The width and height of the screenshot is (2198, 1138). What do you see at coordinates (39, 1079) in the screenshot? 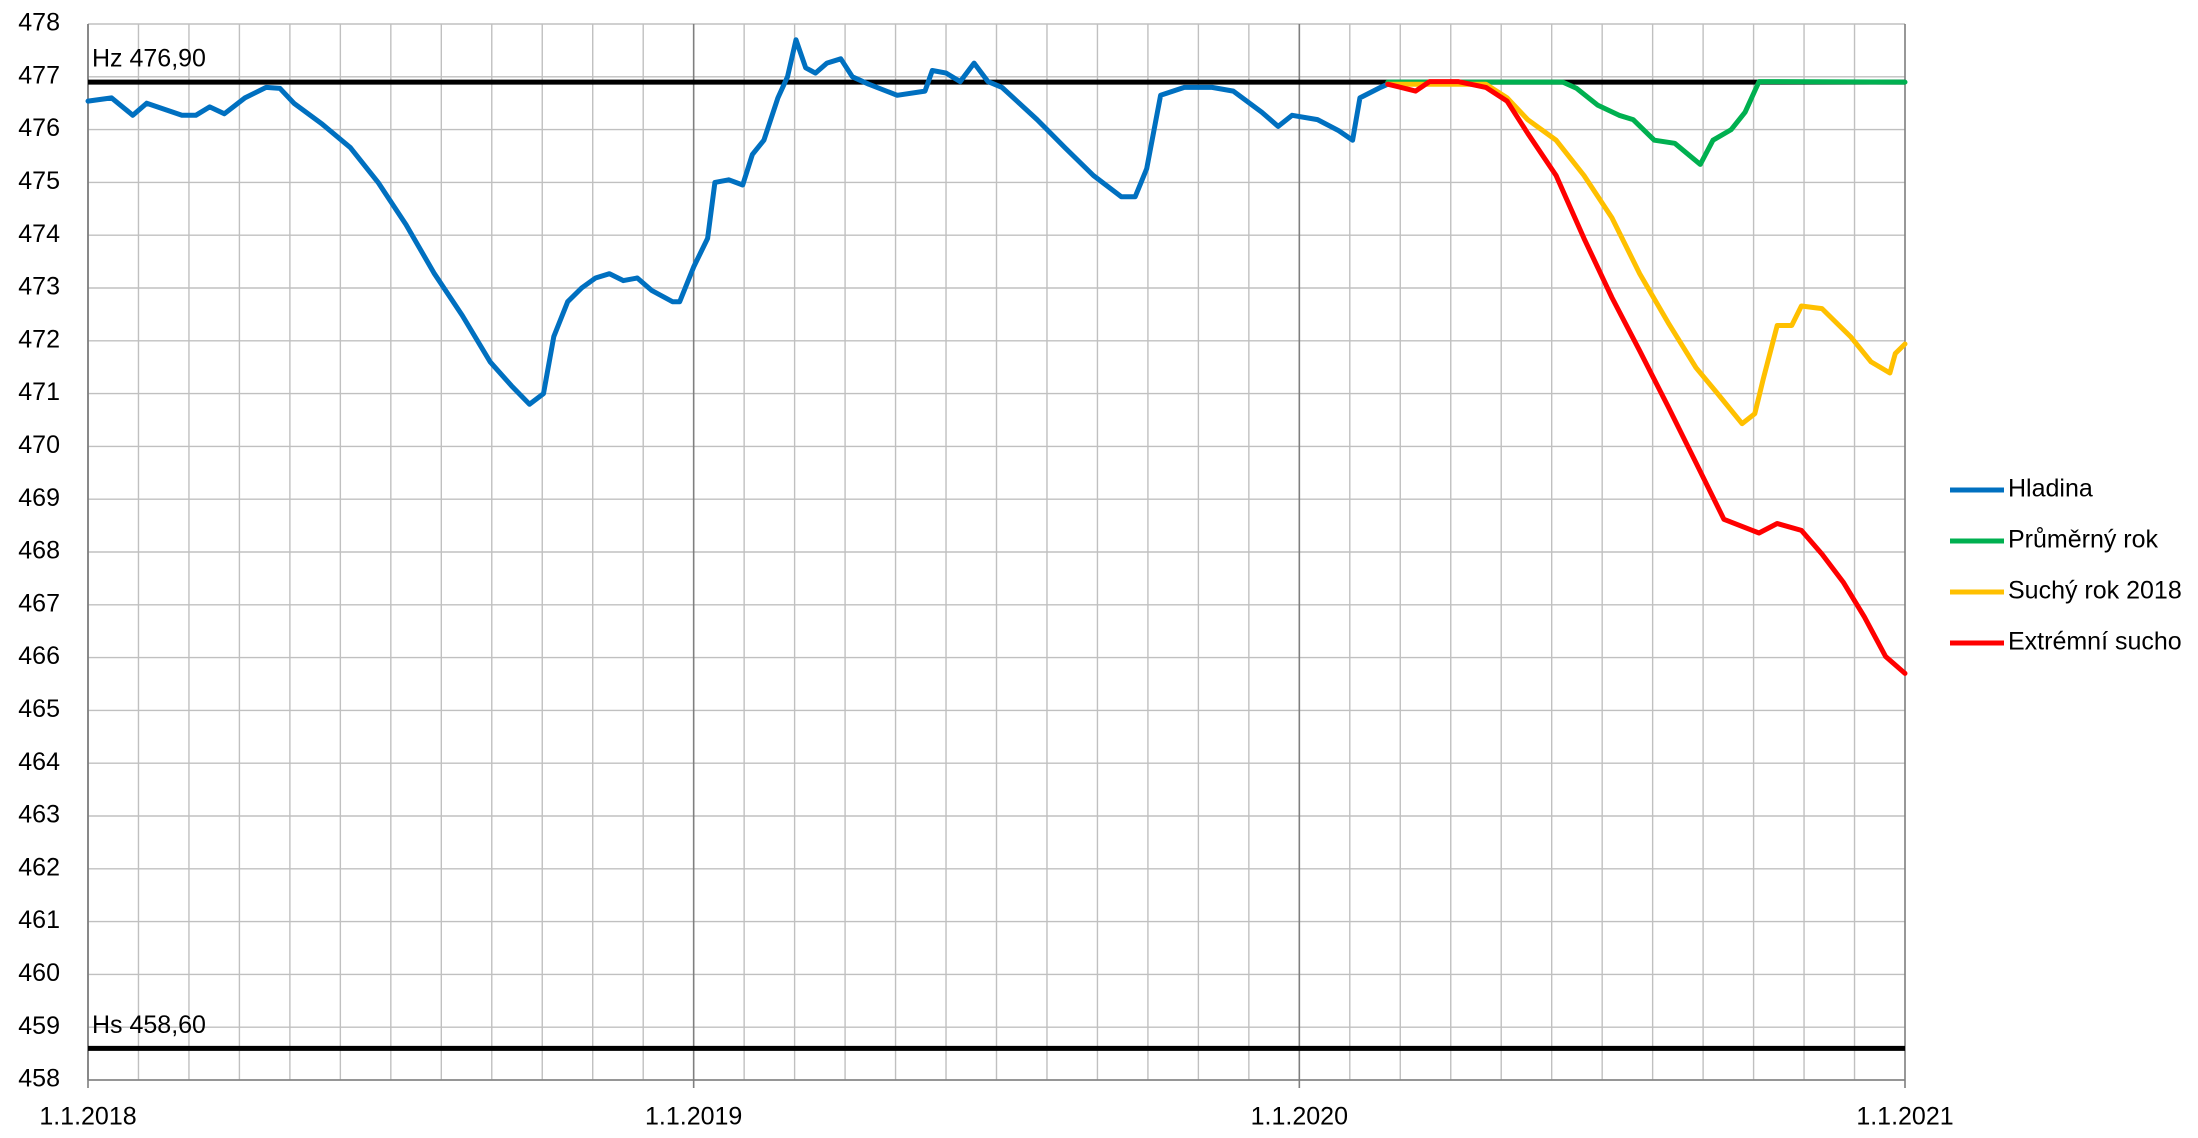
I see `y-tick-label: 458` at bounding box center [39, 1079].